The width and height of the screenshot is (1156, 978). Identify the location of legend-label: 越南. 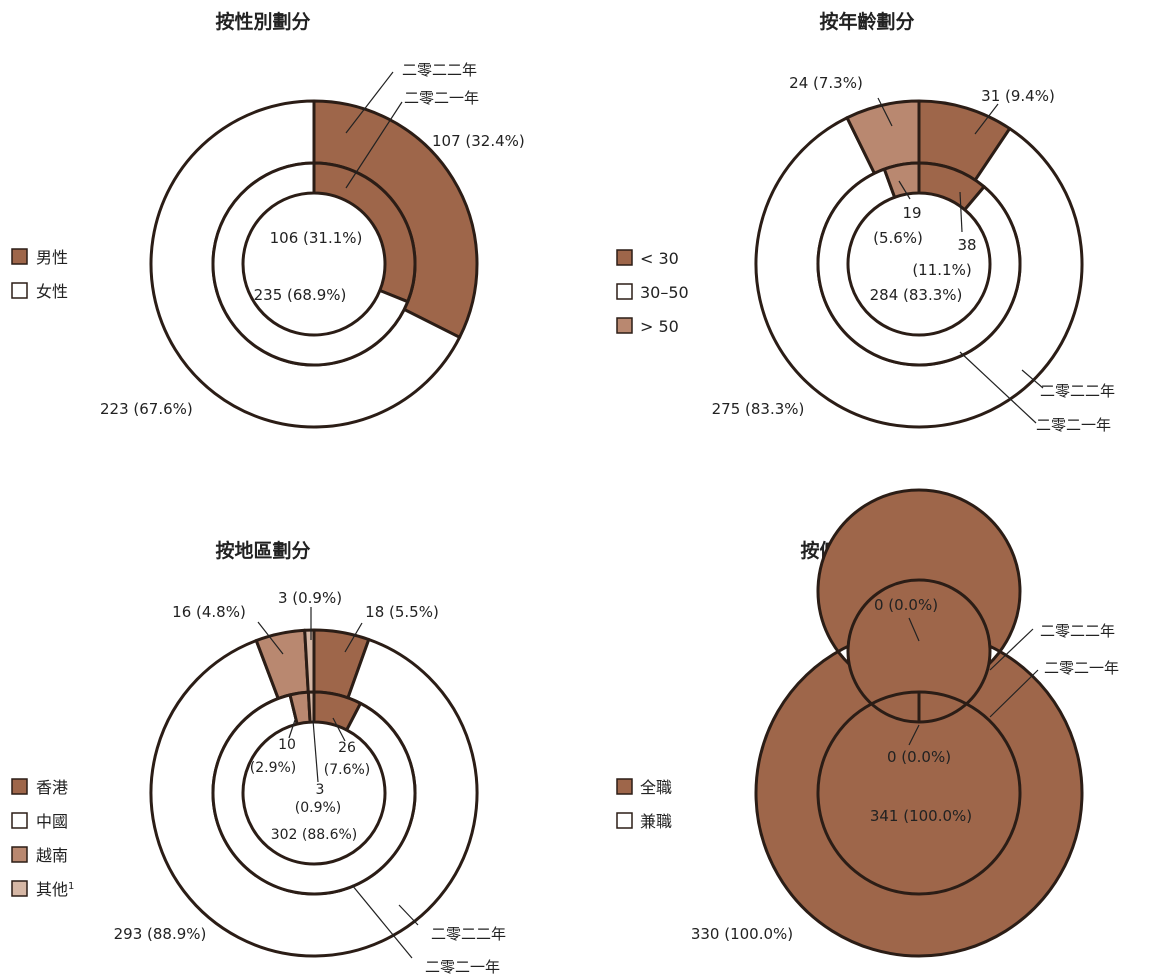
(52, 855).